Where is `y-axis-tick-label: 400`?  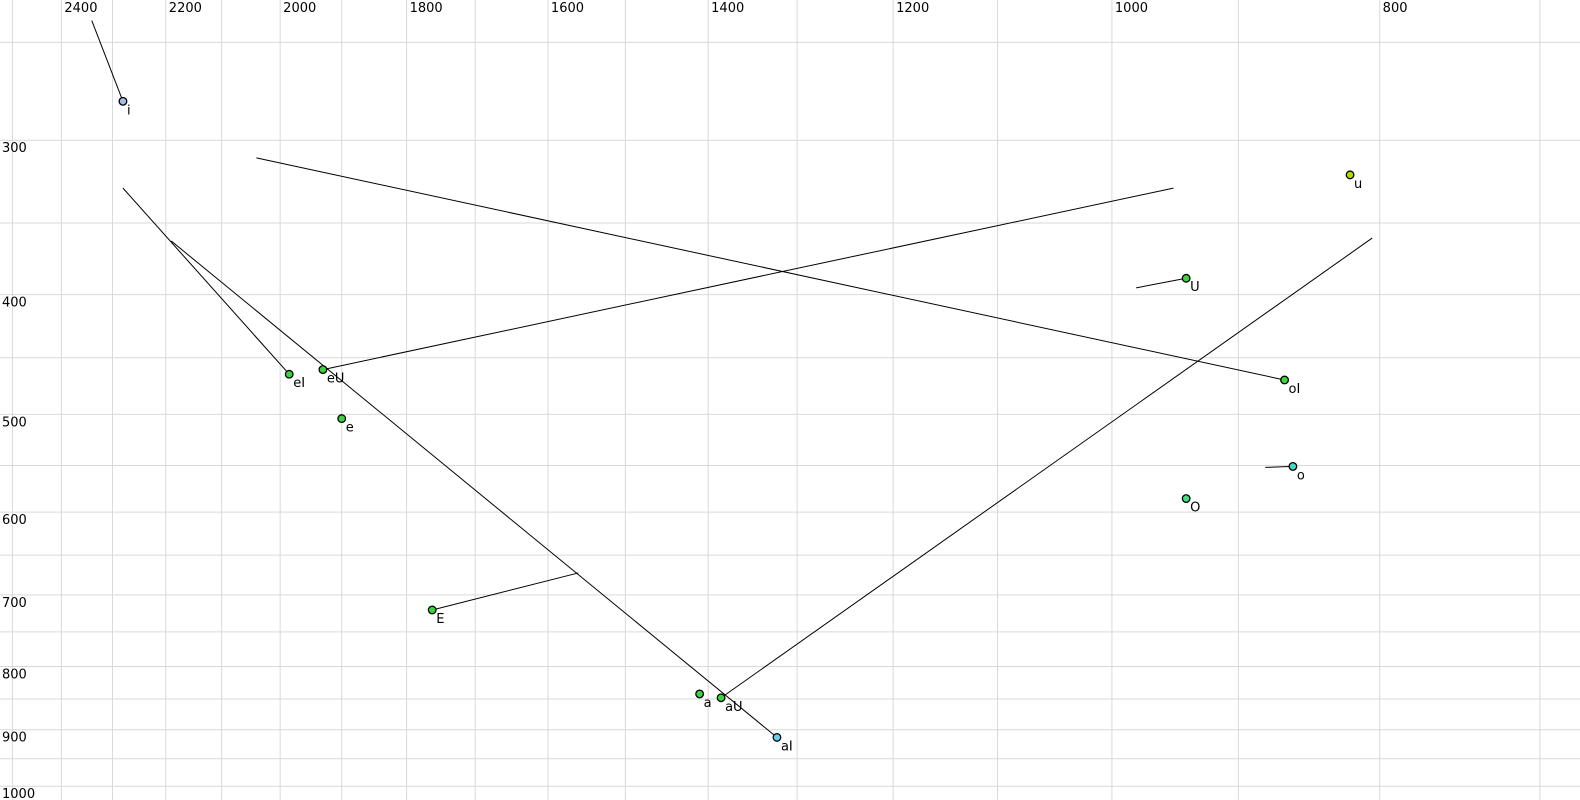 y-axis-tick-label: 400 is located at coordinates (14, 303).